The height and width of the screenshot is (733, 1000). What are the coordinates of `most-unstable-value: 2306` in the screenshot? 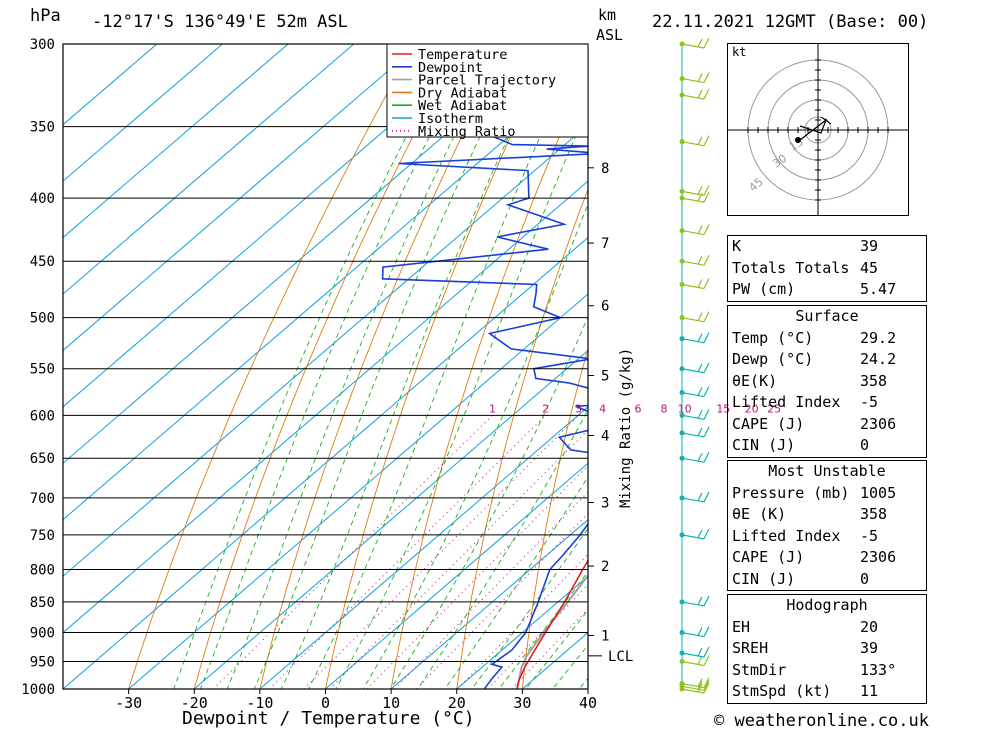 It's located at (878, 557).